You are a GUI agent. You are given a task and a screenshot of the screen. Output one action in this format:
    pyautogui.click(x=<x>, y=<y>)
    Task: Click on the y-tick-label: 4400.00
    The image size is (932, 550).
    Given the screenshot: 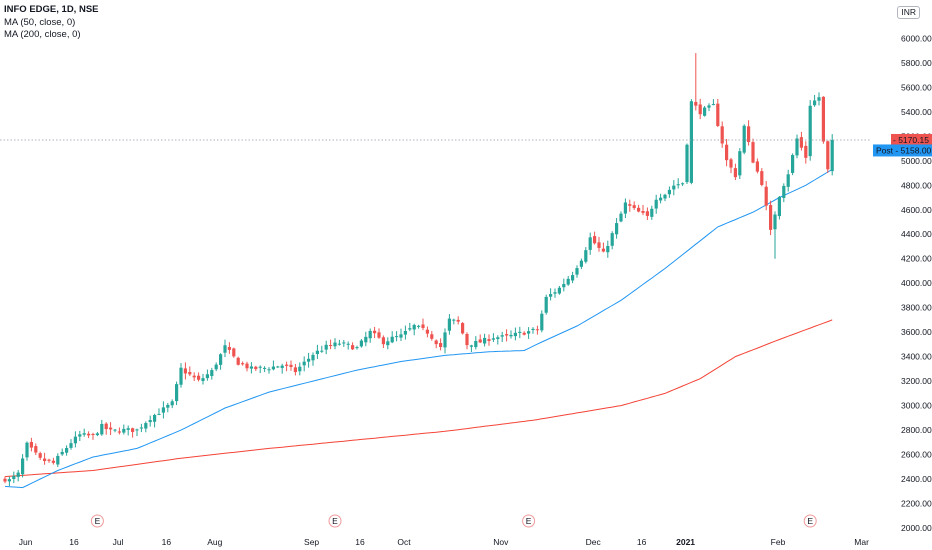 What is the action you would take?
    pyautogui.click(x=916, y=234)
    